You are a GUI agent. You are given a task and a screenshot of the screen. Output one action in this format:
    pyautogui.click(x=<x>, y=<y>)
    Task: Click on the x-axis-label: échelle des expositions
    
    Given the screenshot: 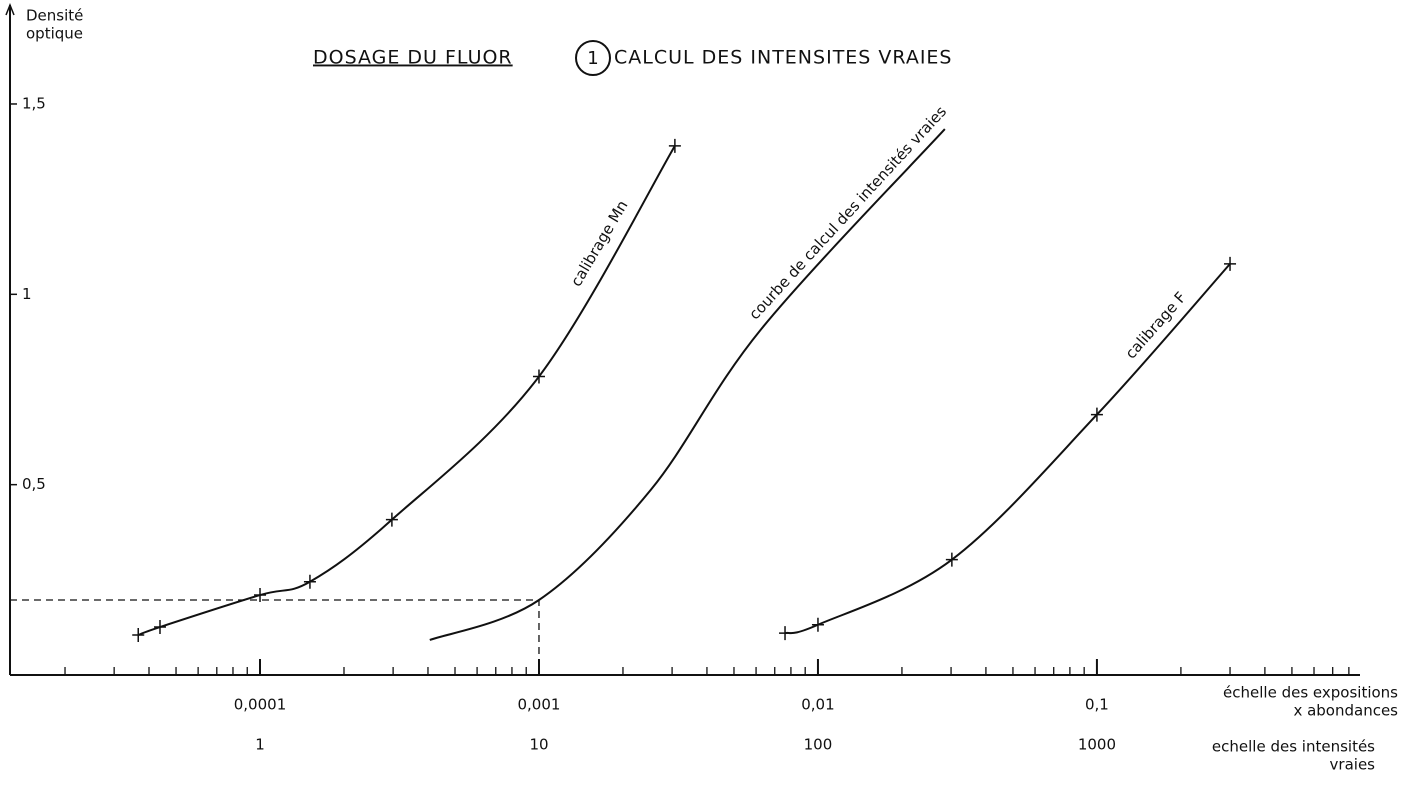 What is the action you would take?
    pyautogui.click(x=1310, y=693)
    